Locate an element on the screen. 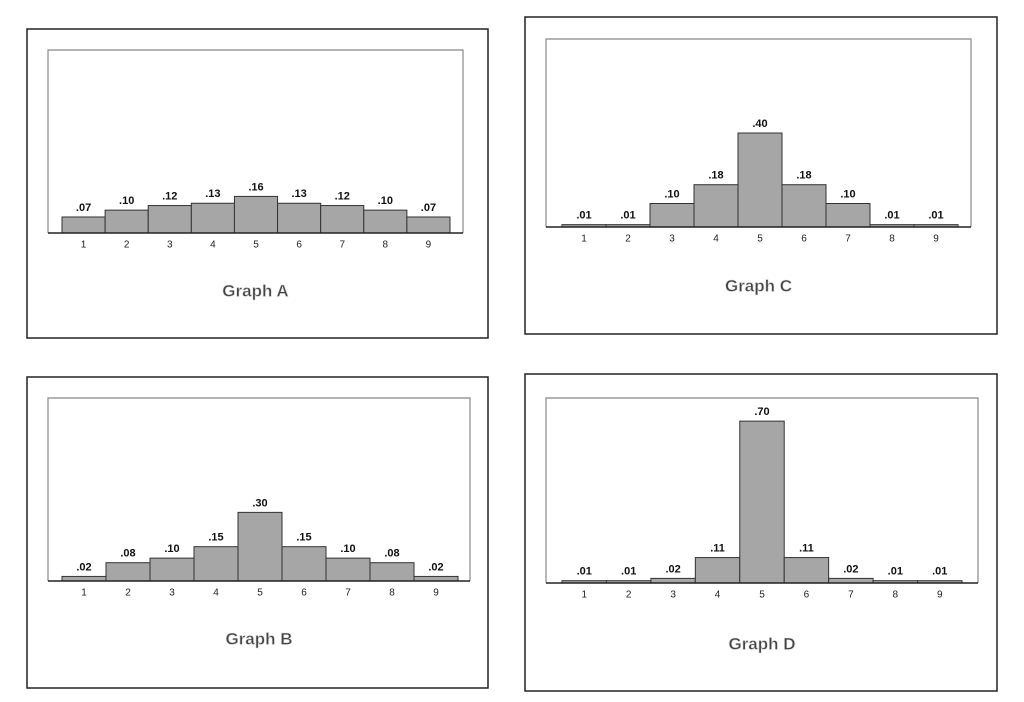 This screenshot has width=1024, height=702. chart-title: Graph C is located at coordinates (758, 285).